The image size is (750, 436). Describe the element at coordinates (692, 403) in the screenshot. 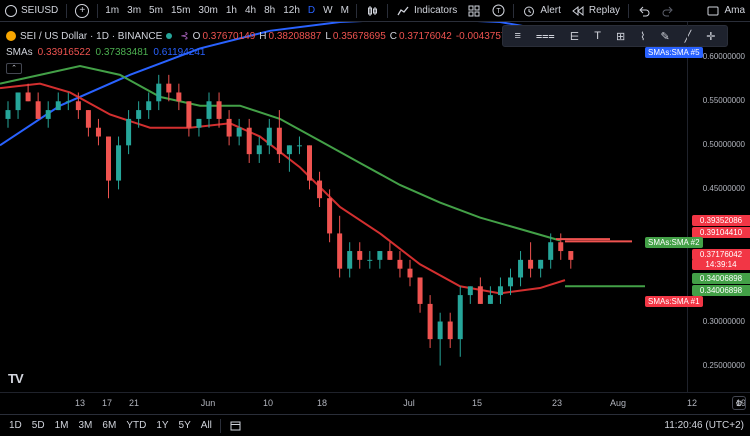

I see `time-tick: 12` at that location.